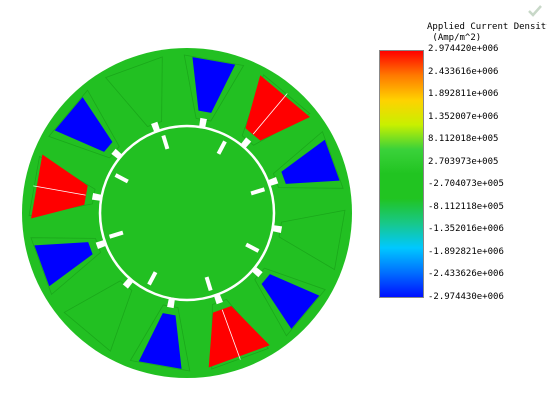  I want to click on legend-tick-label: -1.892821e+006, so click(466, 251).